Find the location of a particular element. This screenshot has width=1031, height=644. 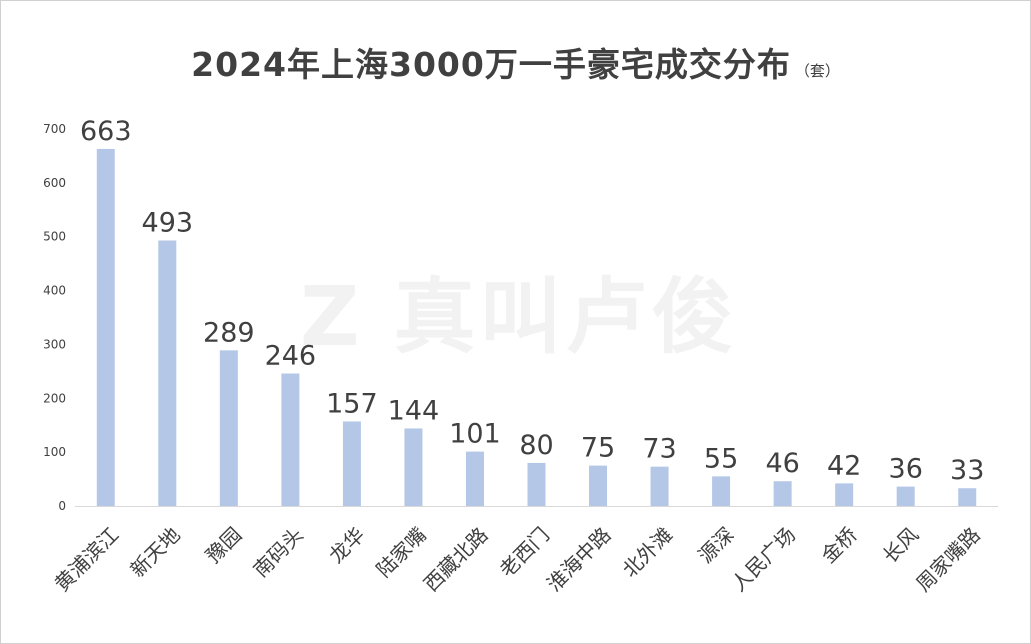

data-label: 33 is located at coordinates (967, 470).